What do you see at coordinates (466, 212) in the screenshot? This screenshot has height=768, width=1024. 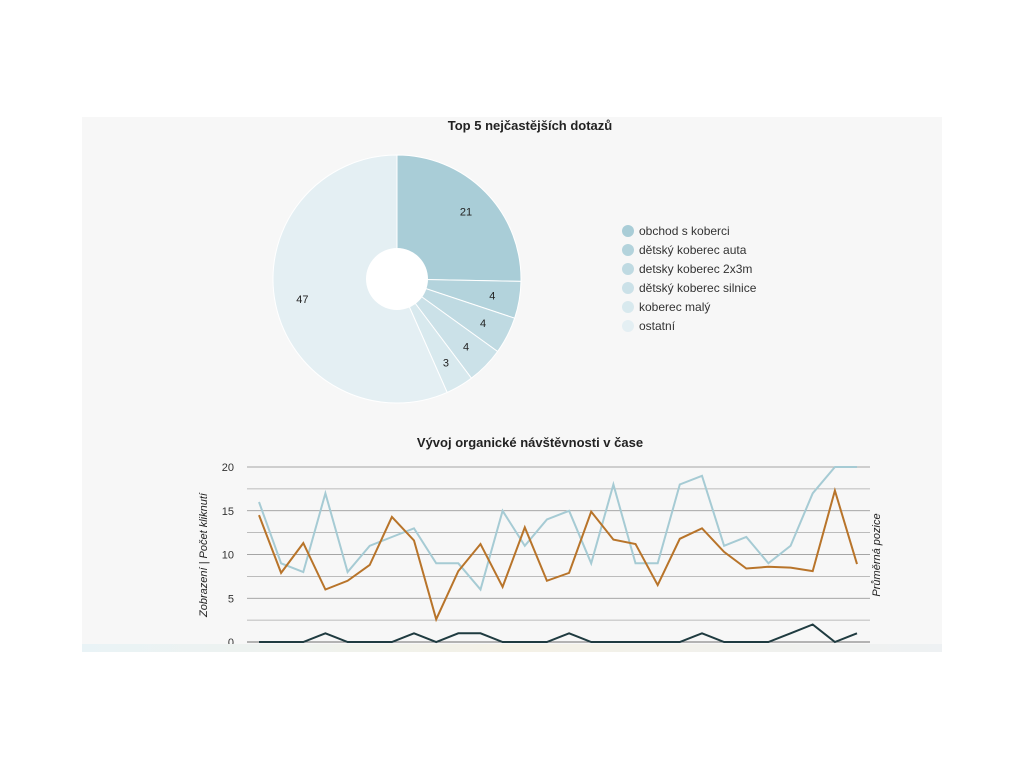 I see `pie-slice-label-0: 21` at bounding box center [466, 212].